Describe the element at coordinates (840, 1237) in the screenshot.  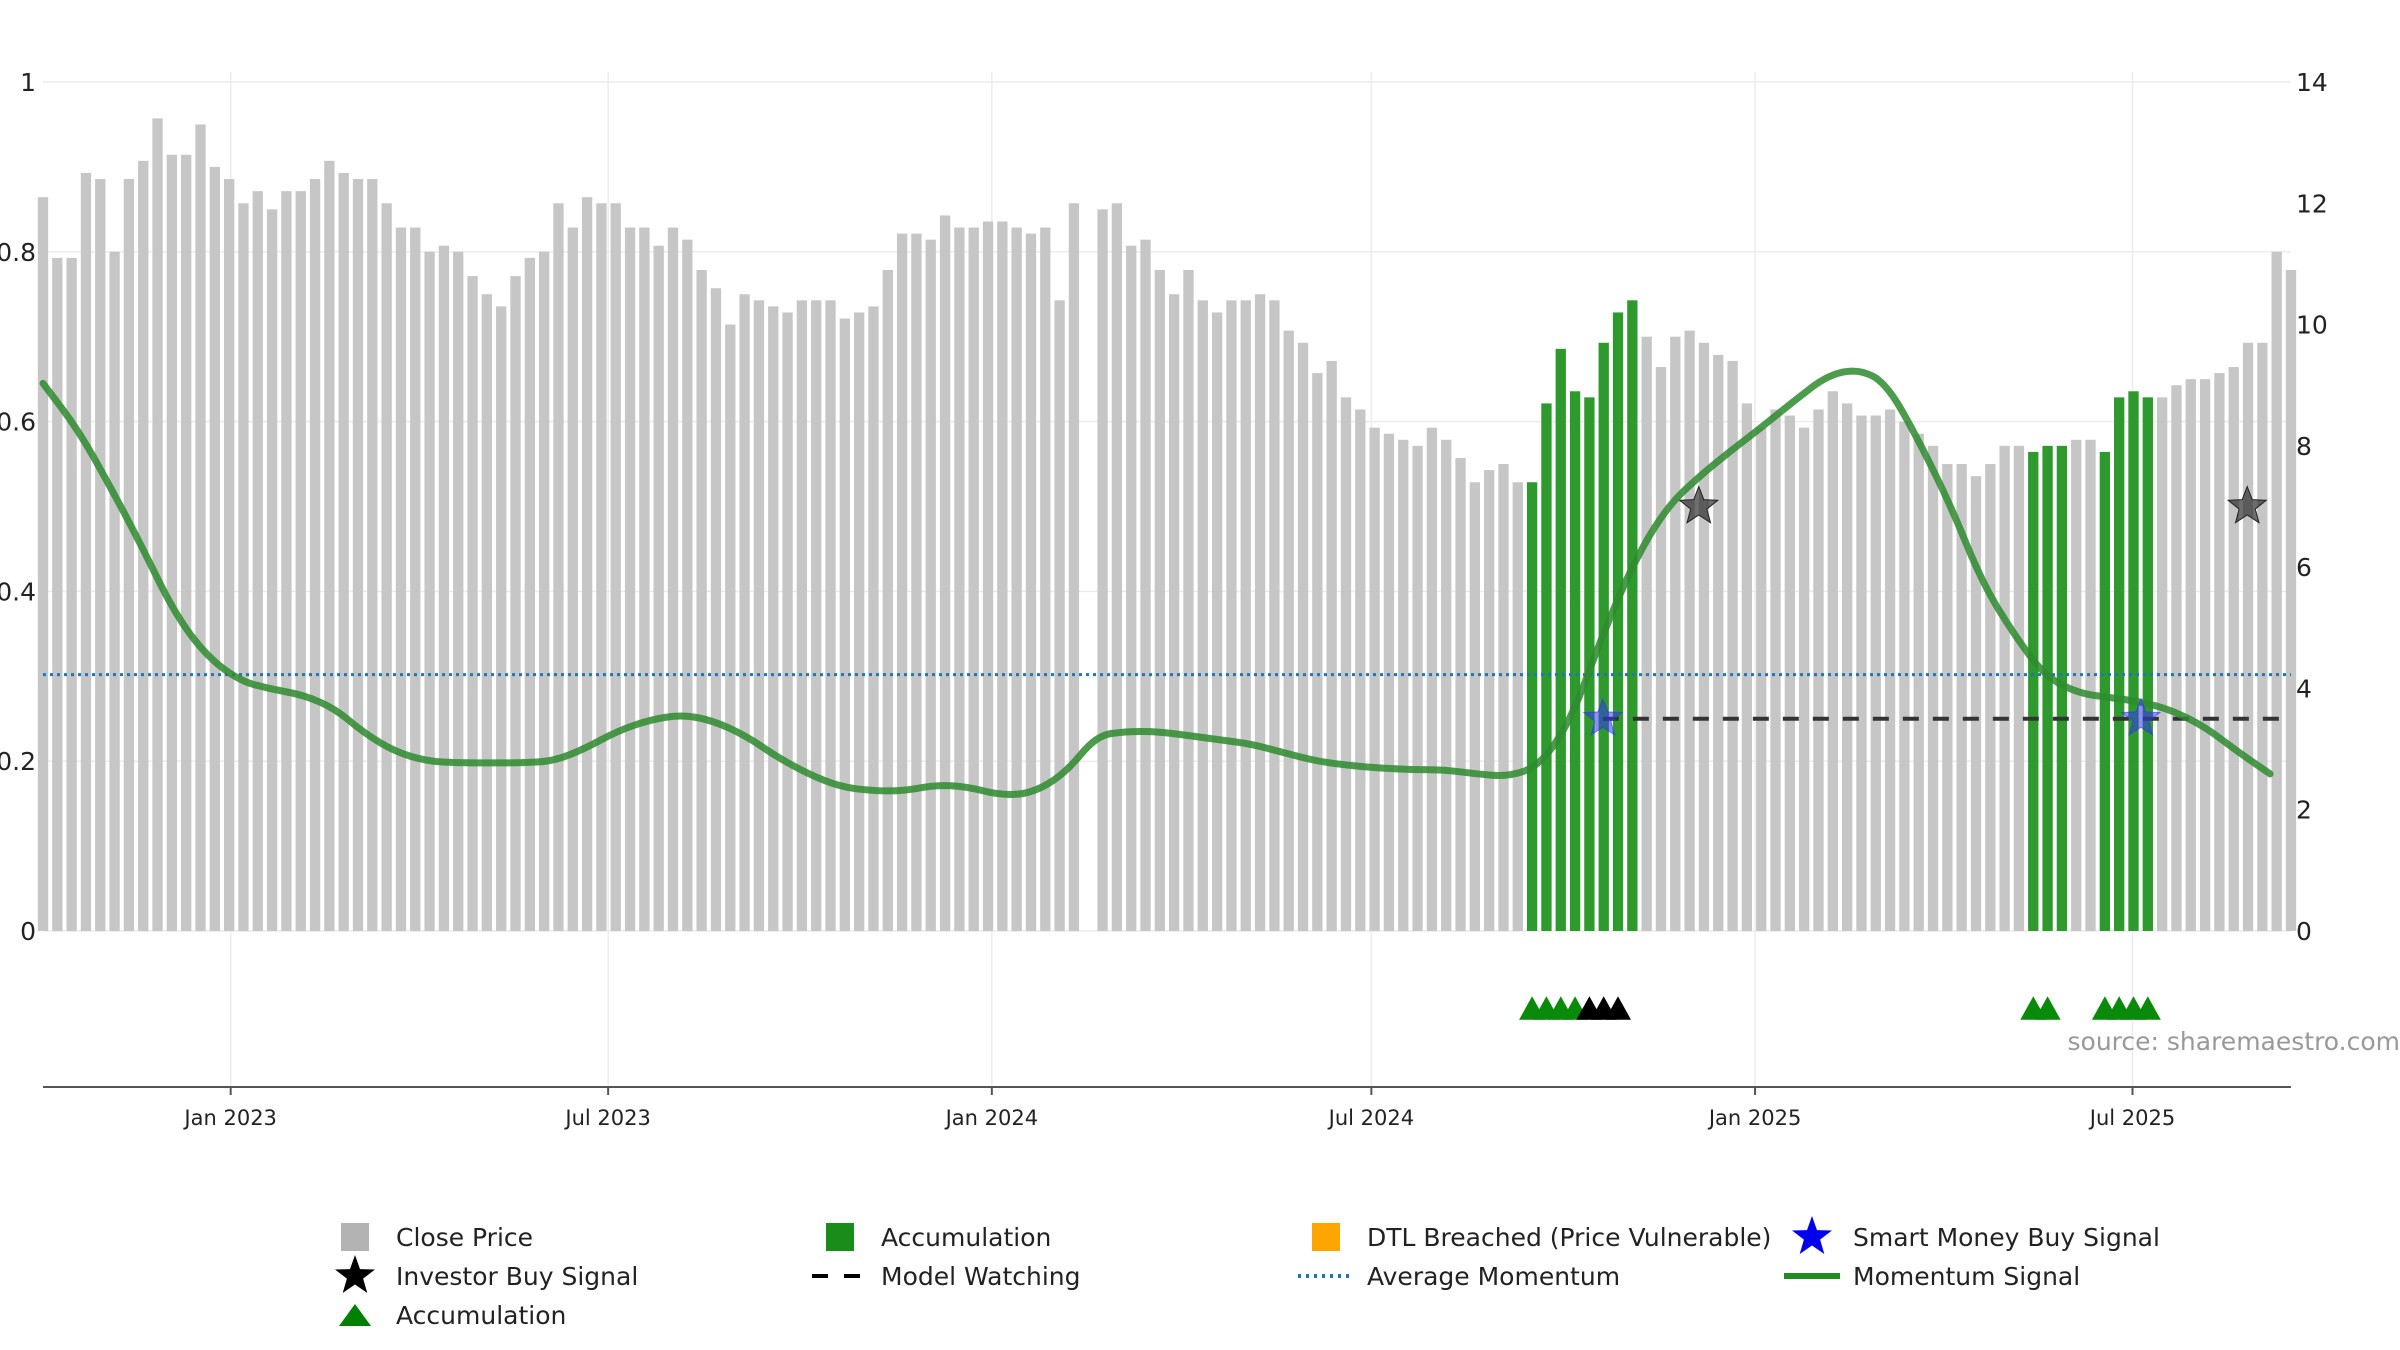
I see `legend-swatch-square` at that location.